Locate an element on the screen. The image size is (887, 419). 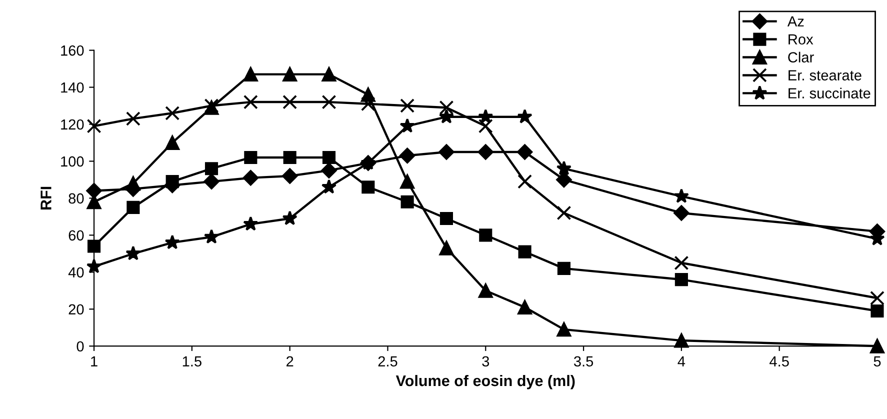
y-tick-label: 20 is located at coordinates (76, 309).